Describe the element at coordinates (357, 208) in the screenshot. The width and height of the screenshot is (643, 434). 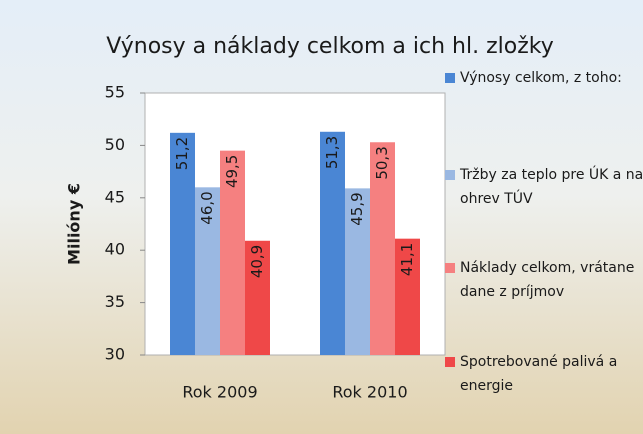
I see `value-label: 45,9` at that location.